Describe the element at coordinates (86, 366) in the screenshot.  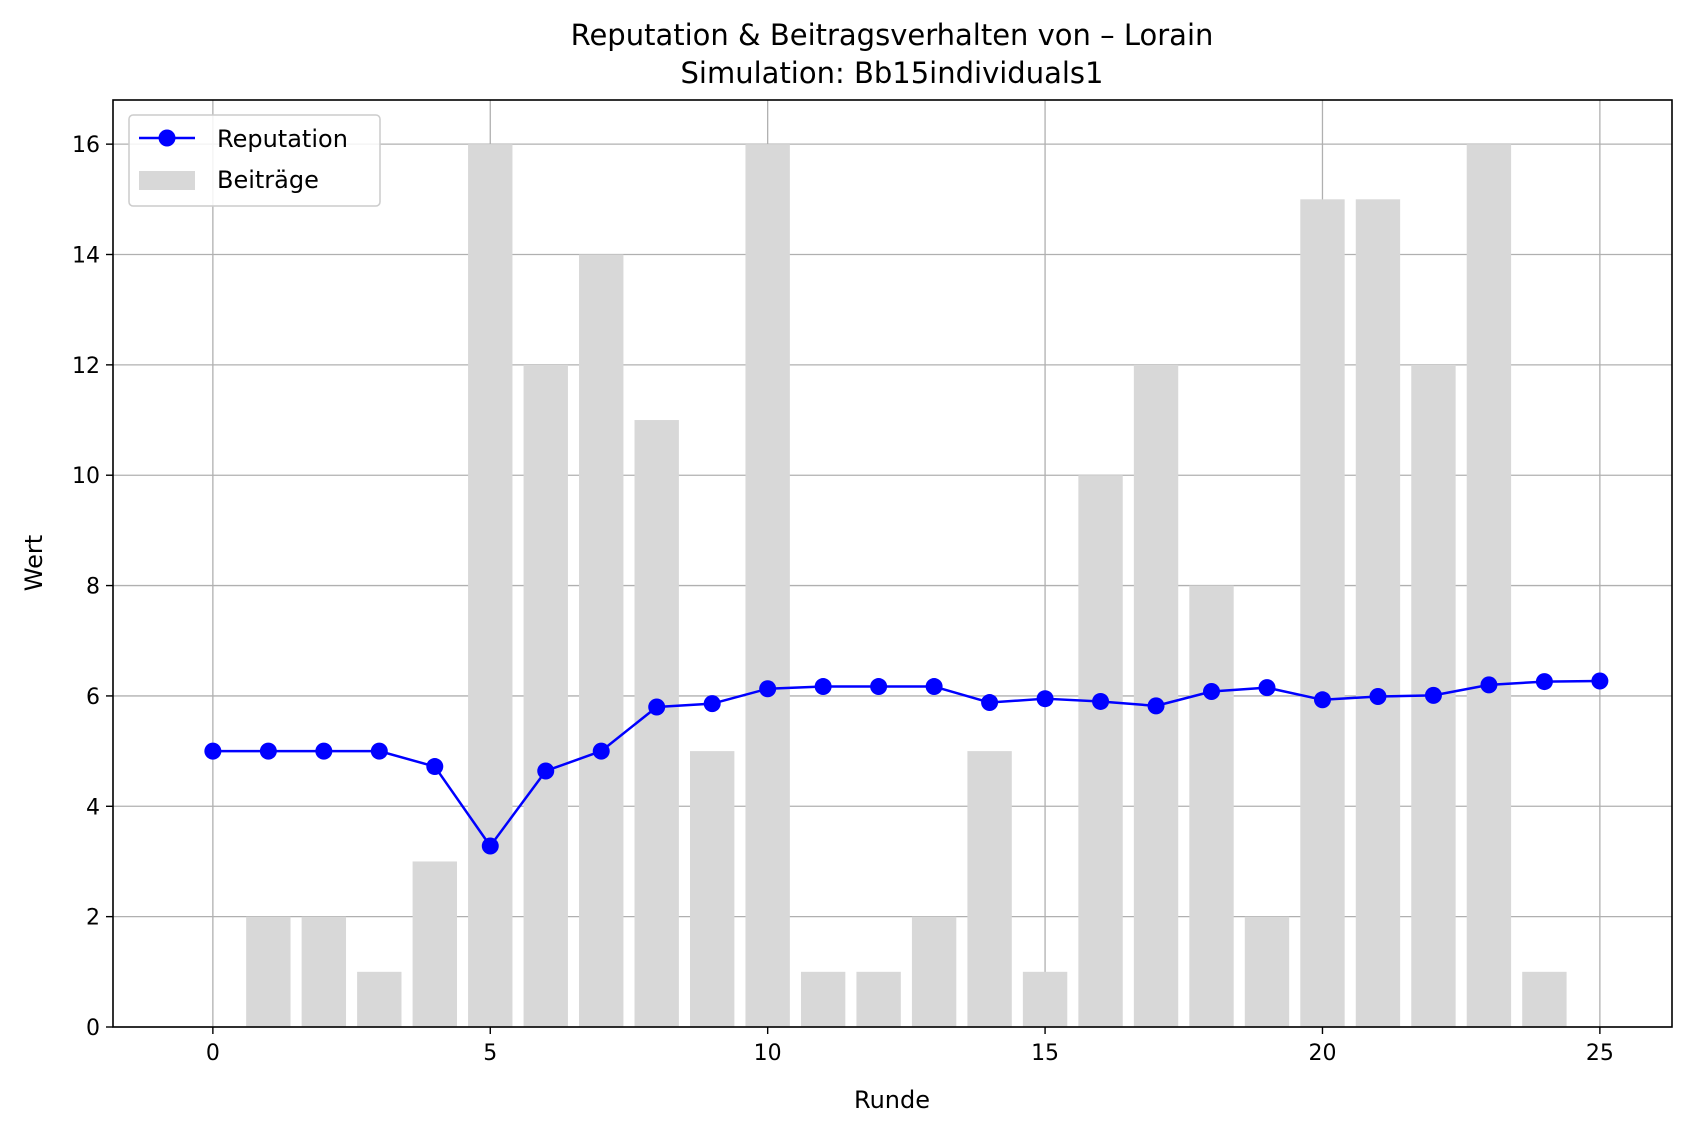
I see `y-tick-label: 12` at that location.